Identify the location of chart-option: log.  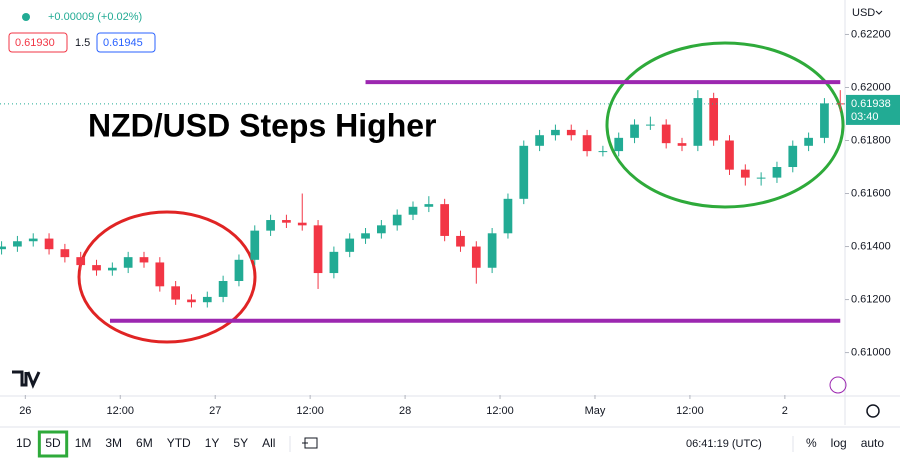
(839, 443).